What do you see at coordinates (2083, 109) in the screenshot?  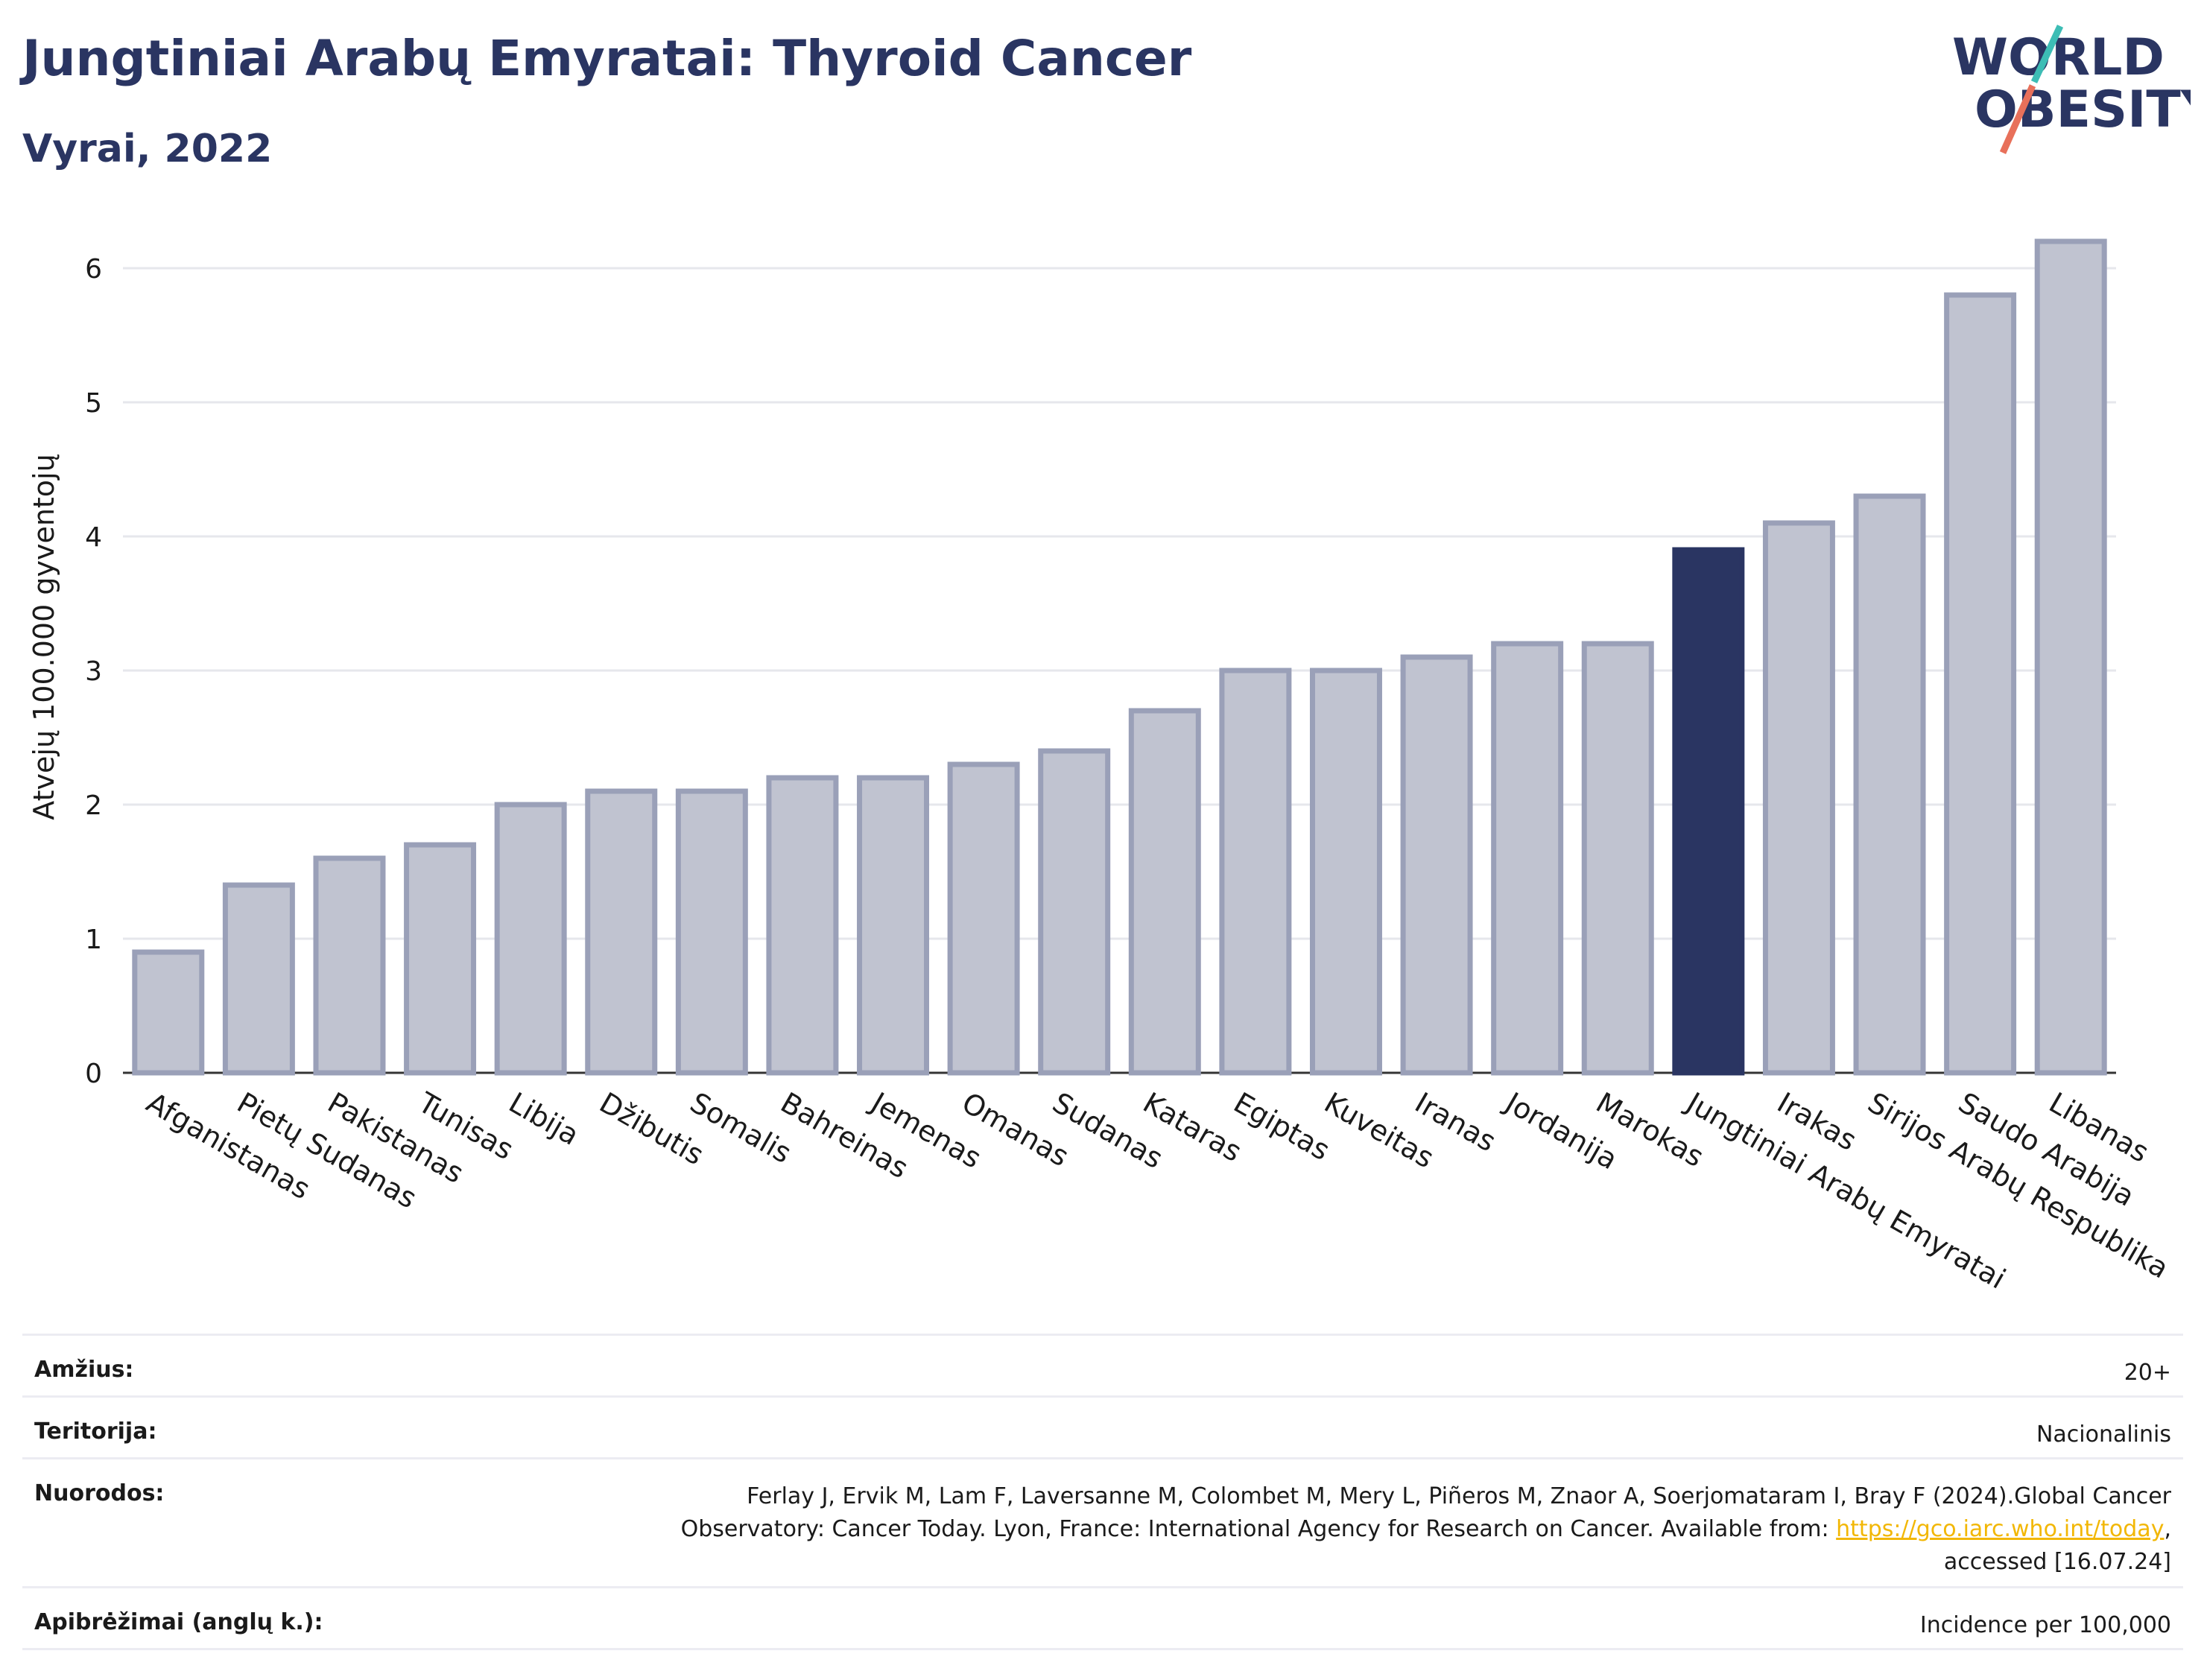 I see `logo-line2: OBESITY` at bounding box center [2083, 109].